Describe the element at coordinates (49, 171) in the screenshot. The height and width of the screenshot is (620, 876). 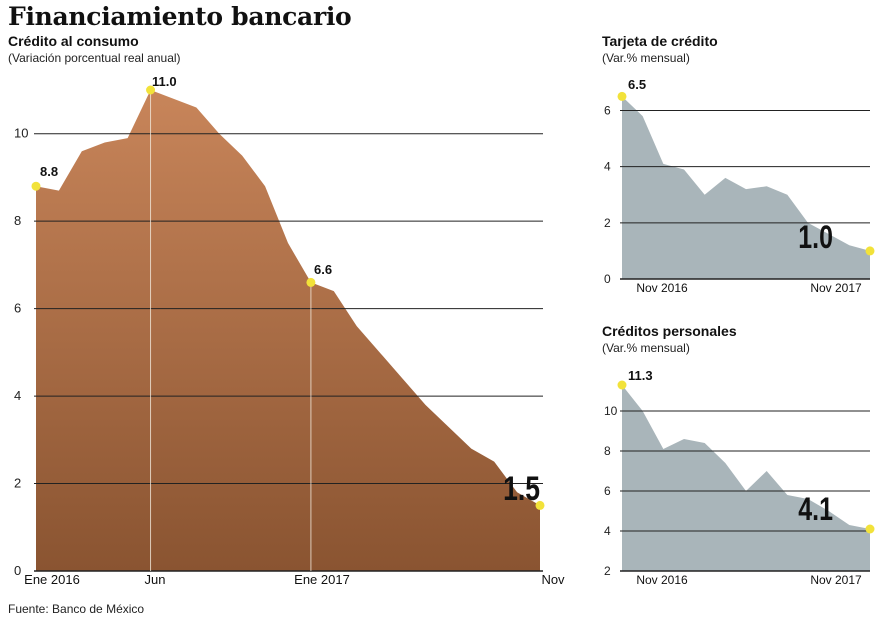
I see `main-value-label: 8.8` at that location.